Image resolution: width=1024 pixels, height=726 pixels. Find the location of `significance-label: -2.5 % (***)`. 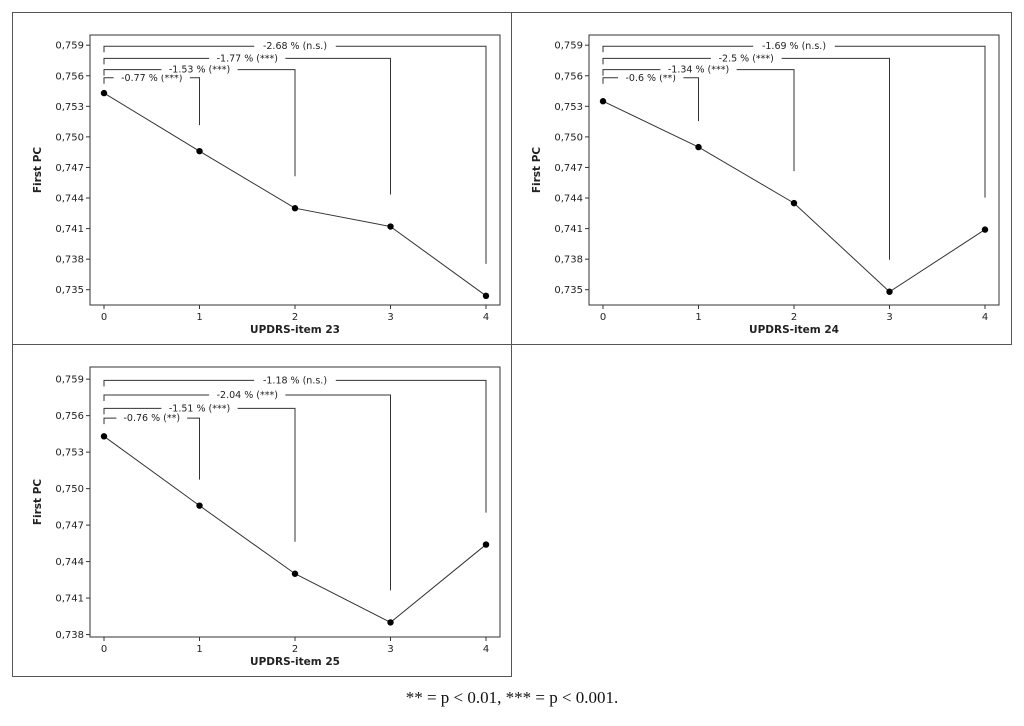

significance-label: -2.5 % (***) is located at coordinates (746, 58).